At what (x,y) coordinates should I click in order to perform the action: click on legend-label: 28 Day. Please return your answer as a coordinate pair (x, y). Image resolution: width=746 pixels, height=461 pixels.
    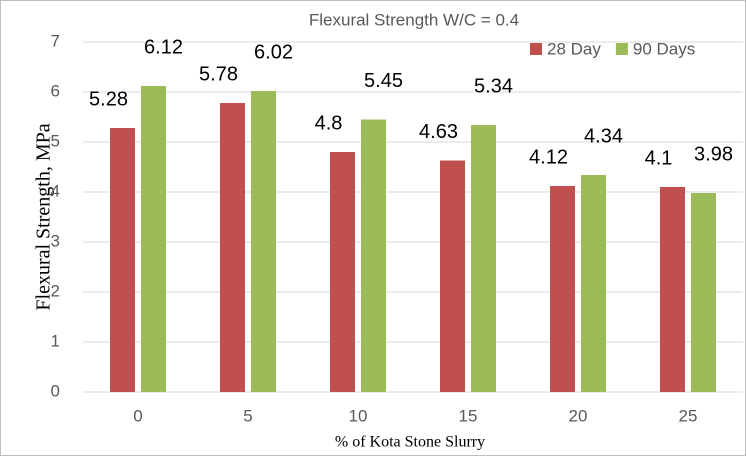
    Looking at the image, I should click on (574, 48).